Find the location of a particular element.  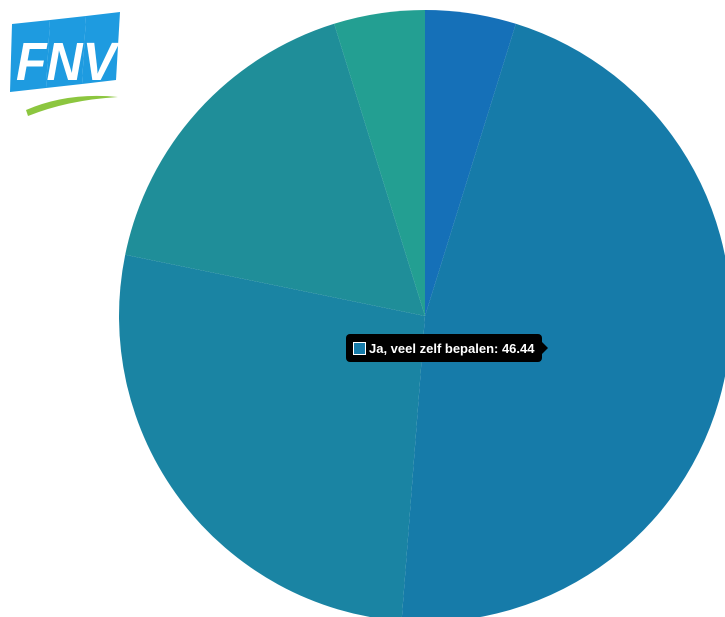

logo-panel-v is located at coordinates (101, 48).